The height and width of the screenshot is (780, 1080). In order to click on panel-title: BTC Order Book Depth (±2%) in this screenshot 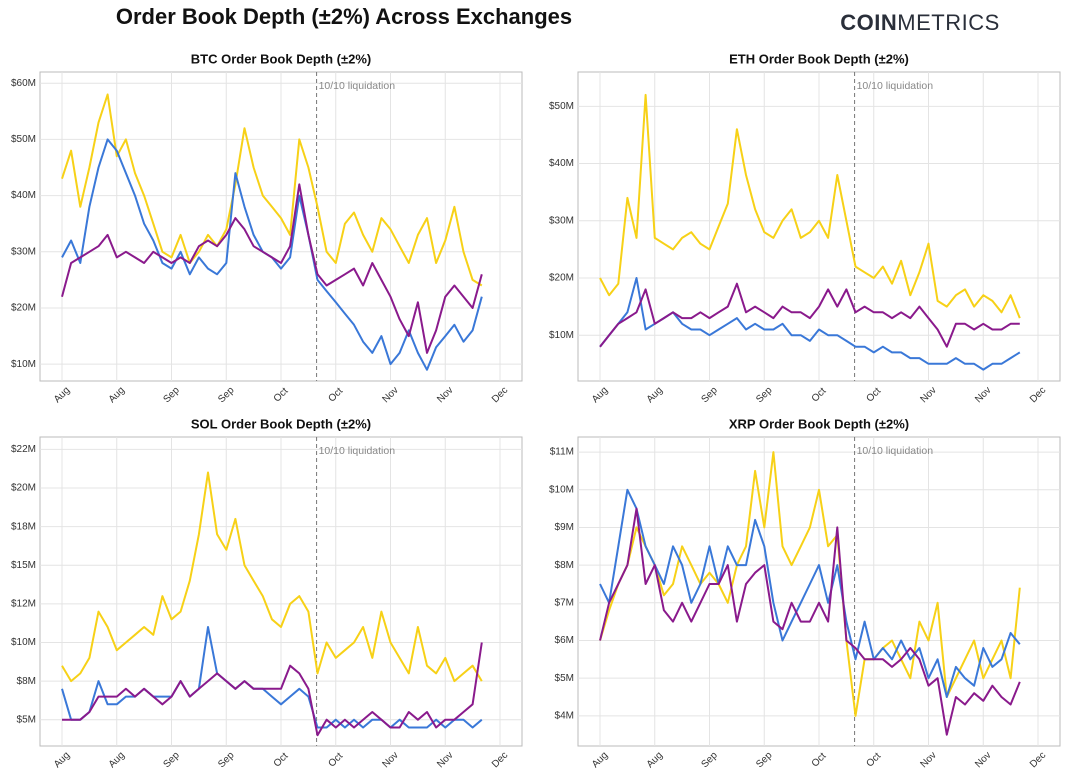, I will do `click(281, 58)`.